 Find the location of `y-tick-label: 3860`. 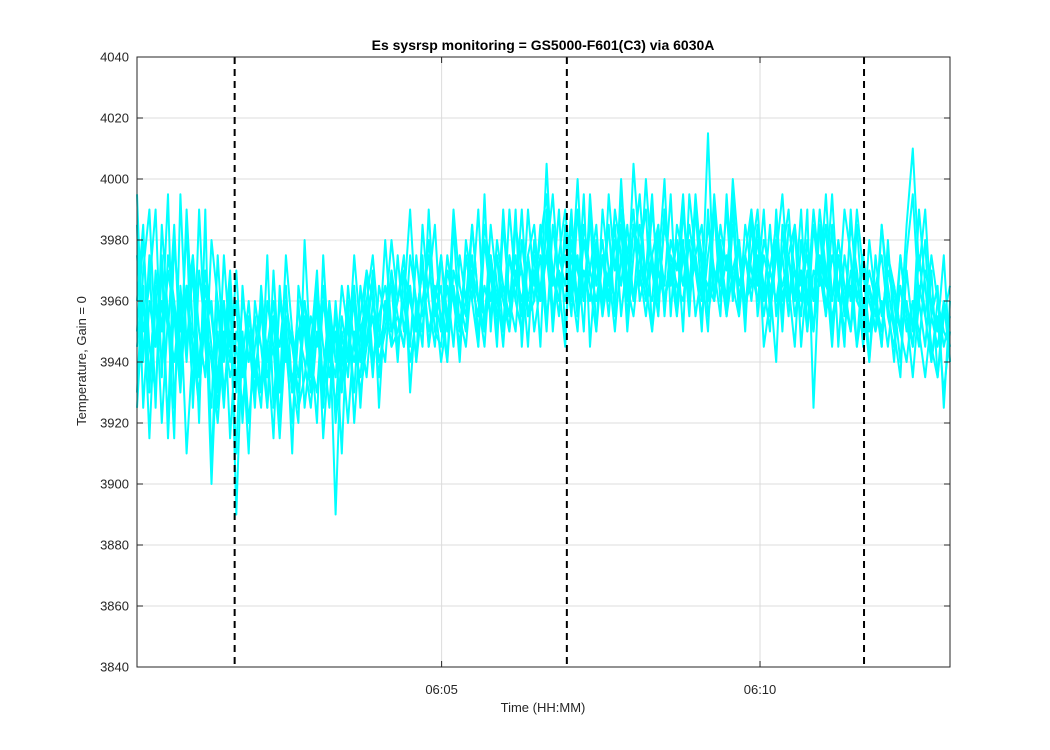

y-tick-label: 3860 is located at coordinates (114, 606).